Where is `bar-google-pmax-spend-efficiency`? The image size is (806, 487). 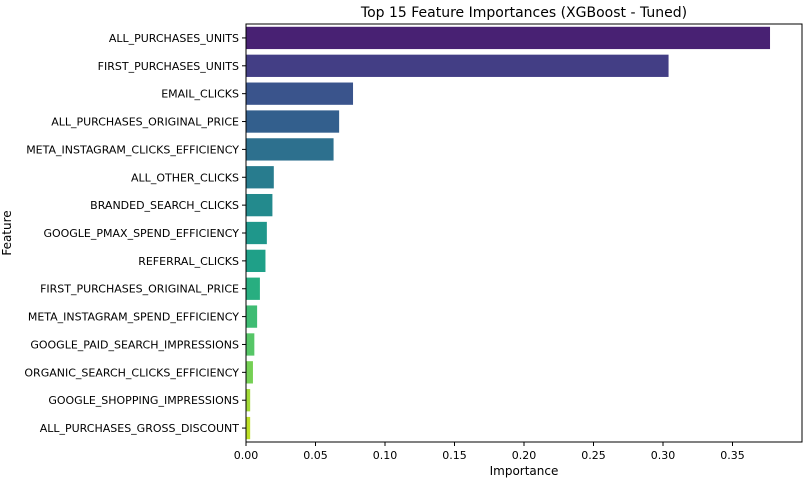 bar-google-pmax-spend-efficiency is located at coordinates (256, 233).